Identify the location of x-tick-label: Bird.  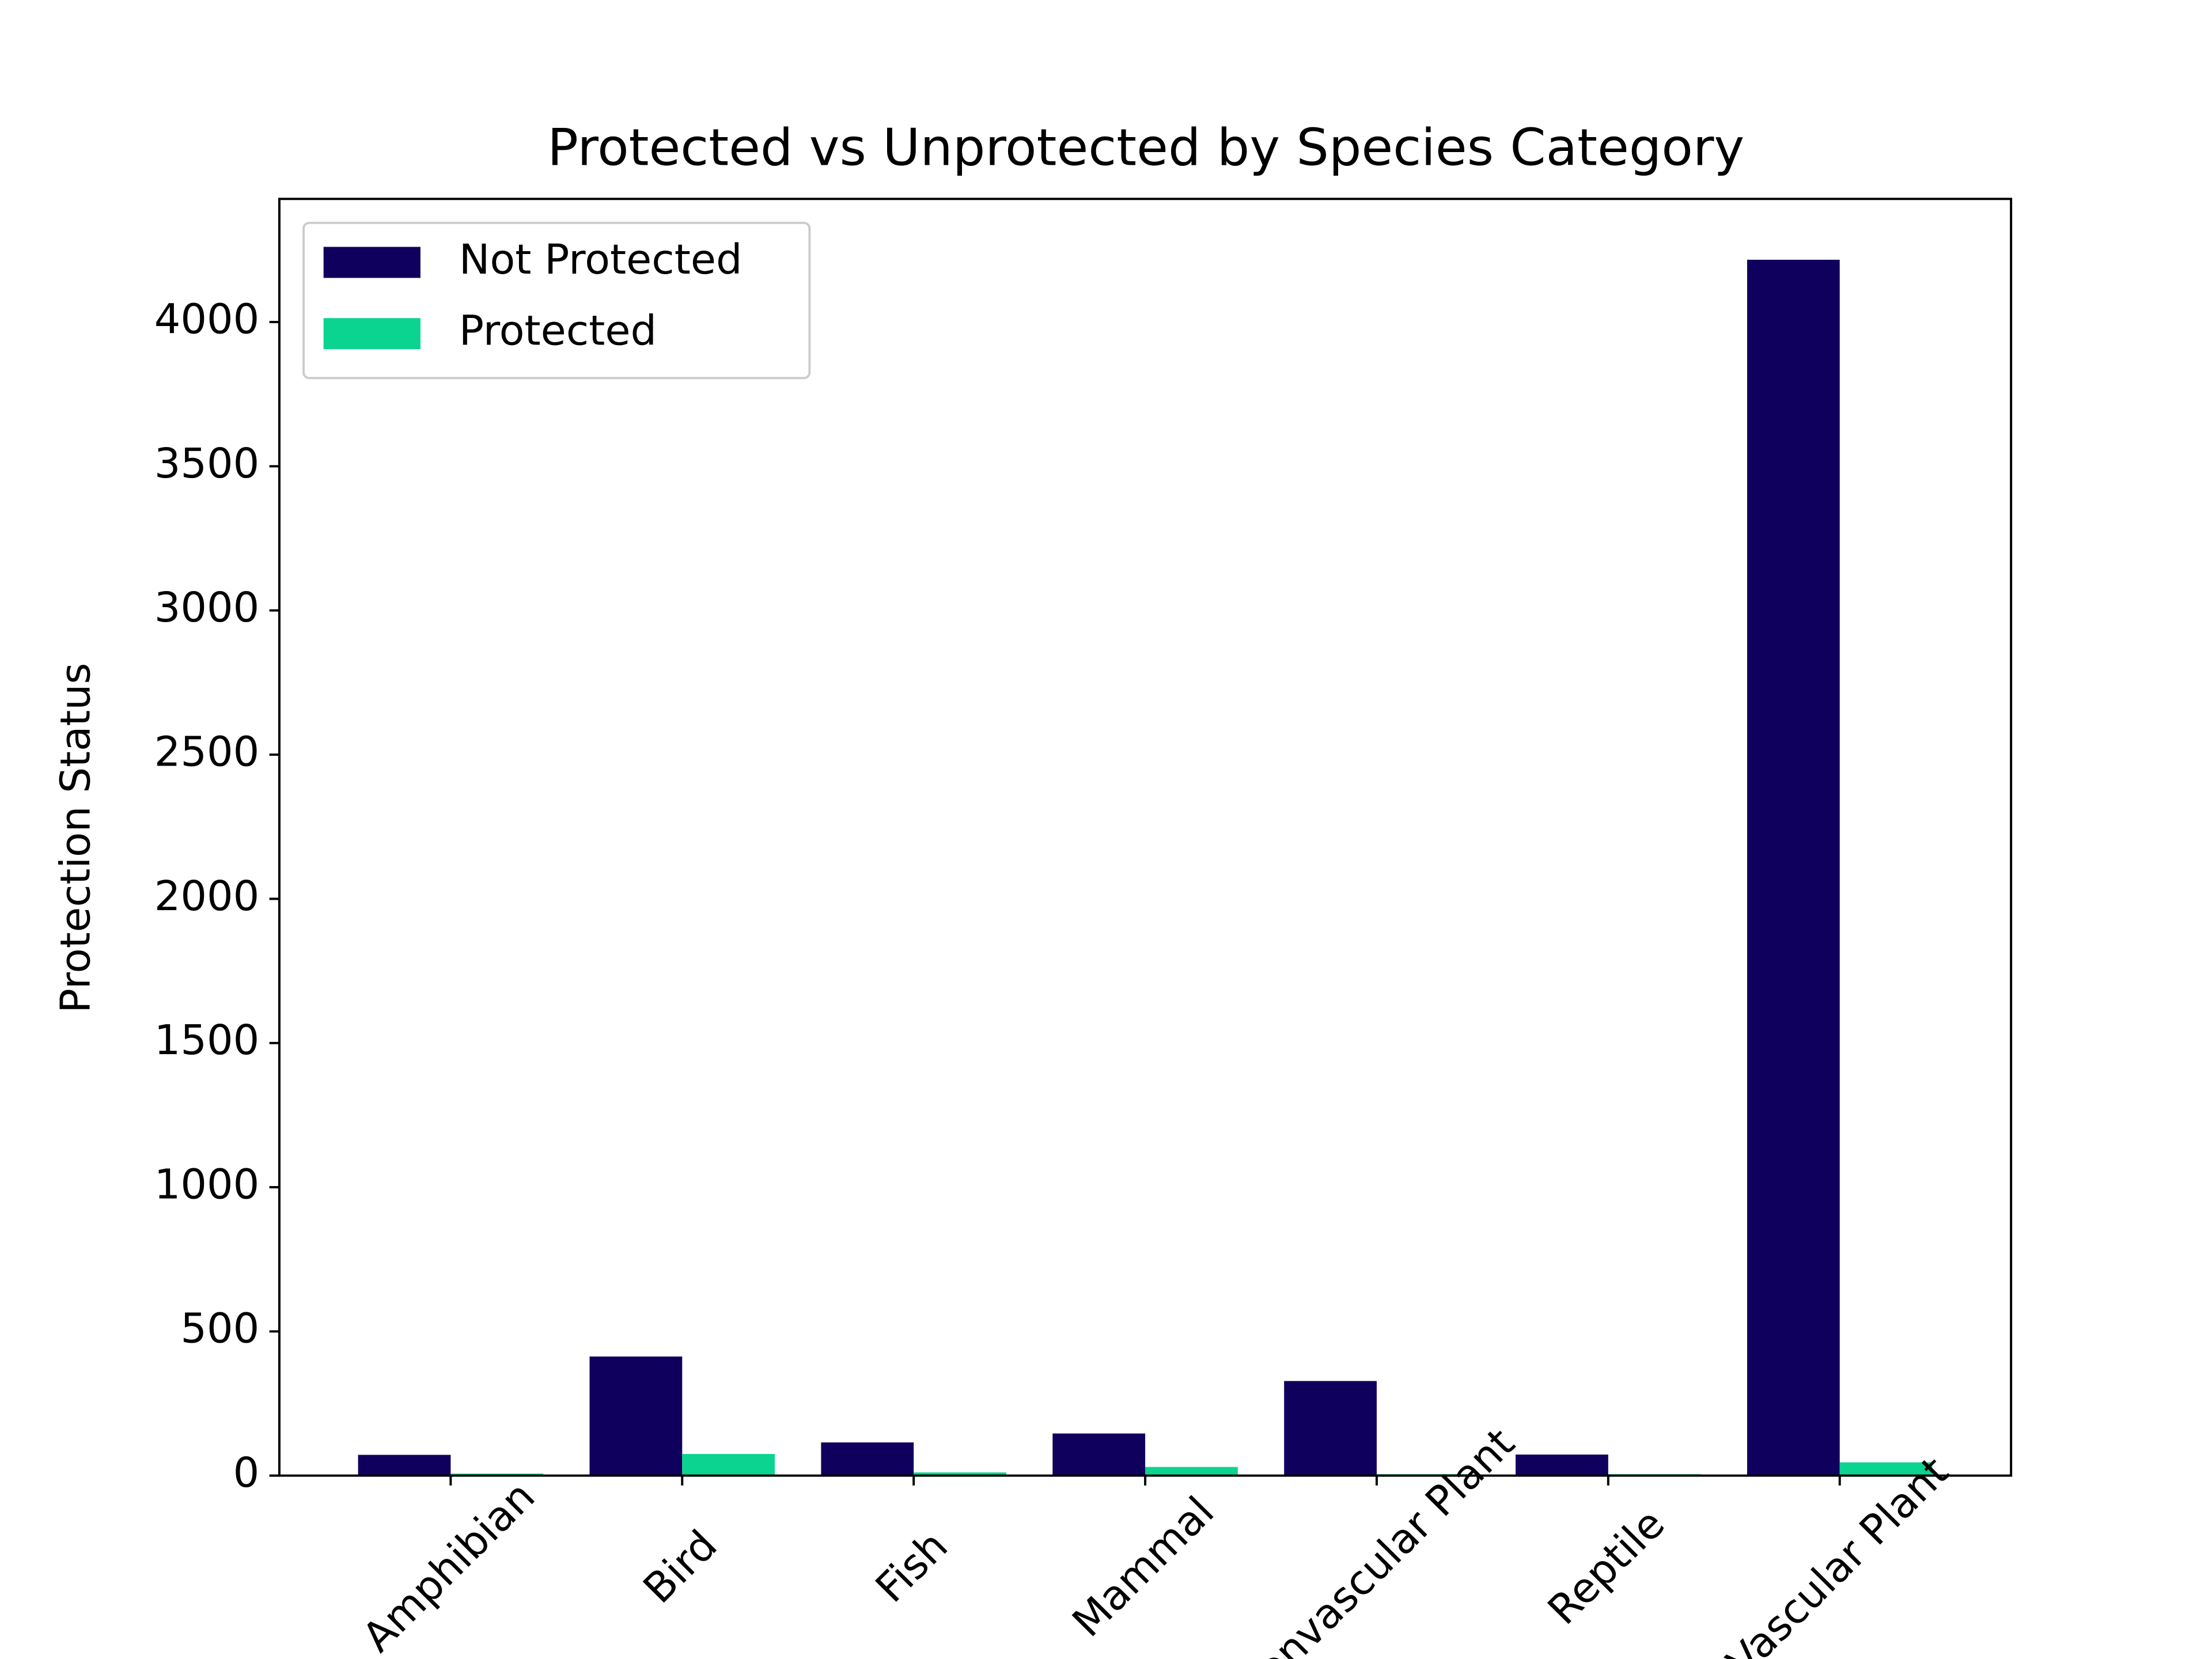
(680, 1566).